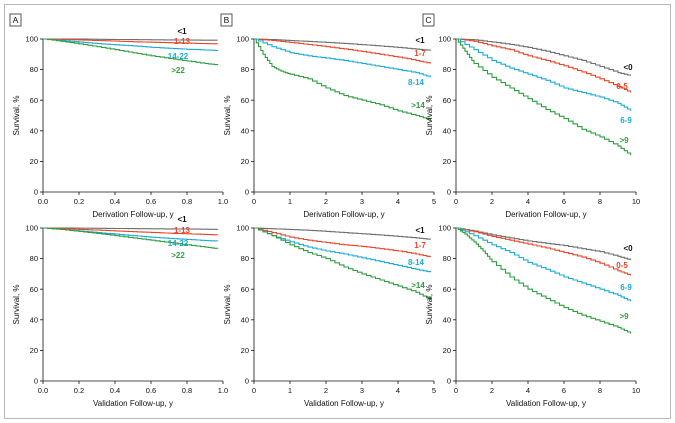  Describe the element at coordinates (187, 201) in the screenshot. I see `x-tick-label: 0.8` at that location.